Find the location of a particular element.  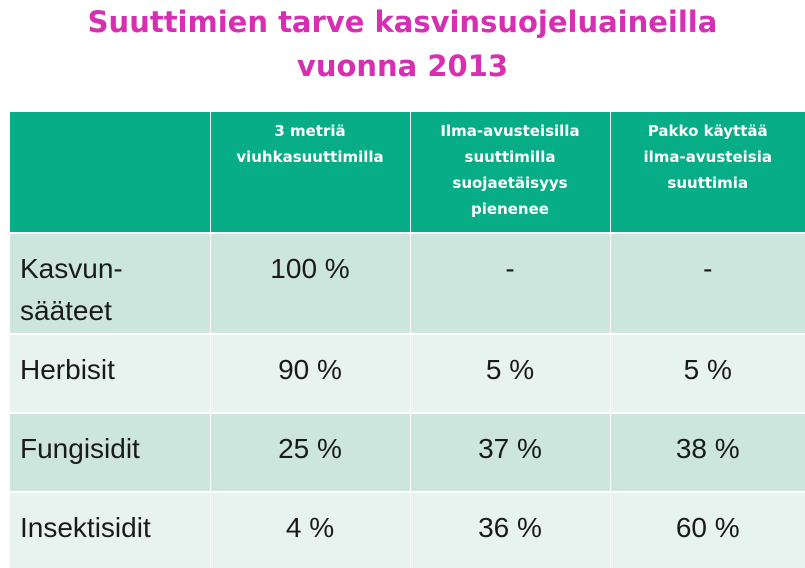

header-cell-mandatory: Pakko käyttää ilma-avusteisia suuttimia is located at coordinates (707, 172).